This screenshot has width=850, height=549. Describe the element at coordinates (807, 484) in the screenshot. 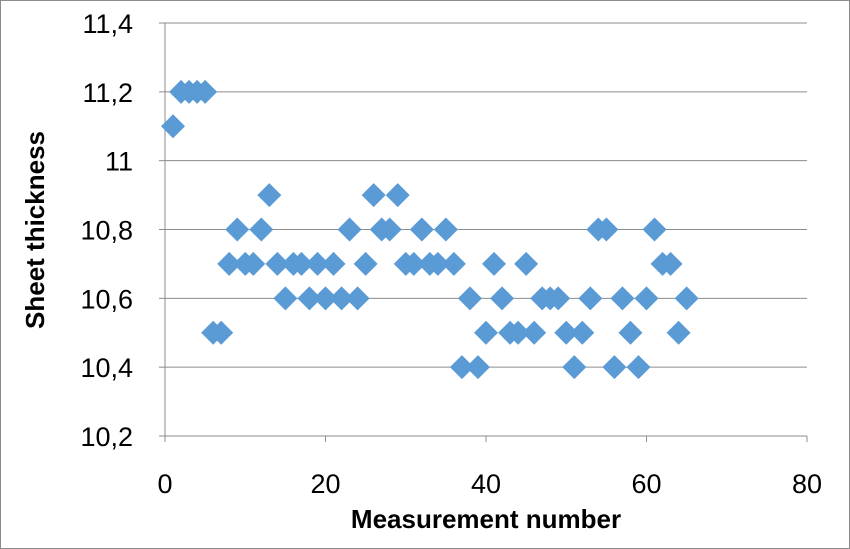

I see `x-tick-label: 80` at that location.